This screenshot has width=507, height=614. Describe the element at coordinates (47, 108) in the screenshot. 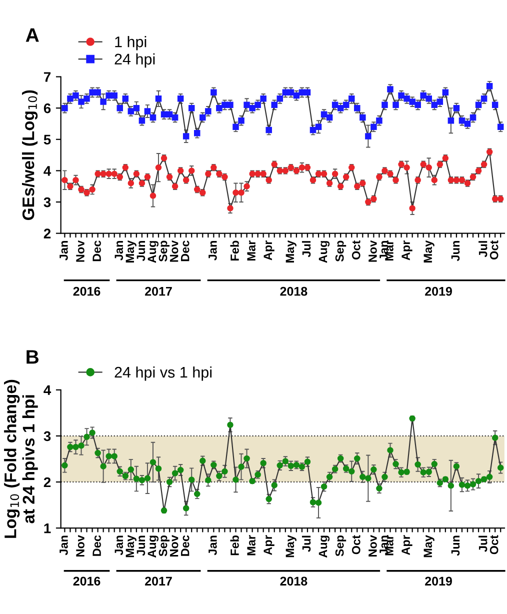

I see `y-tick-label: 6` at that location.